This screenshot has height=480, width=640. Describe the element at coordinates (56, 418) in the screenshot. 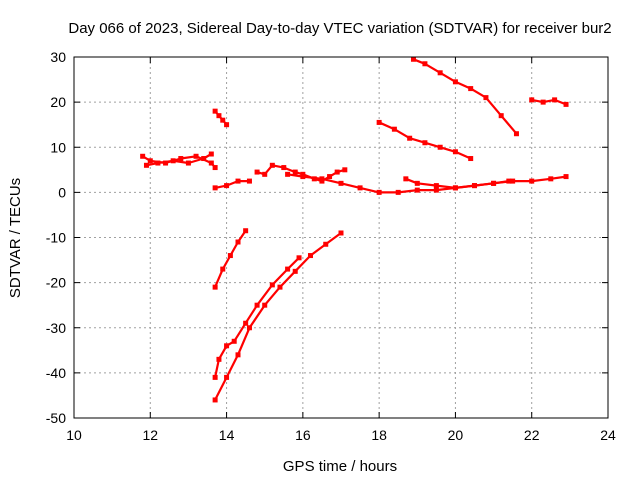

I see `y-tick-label: -50` at that location.